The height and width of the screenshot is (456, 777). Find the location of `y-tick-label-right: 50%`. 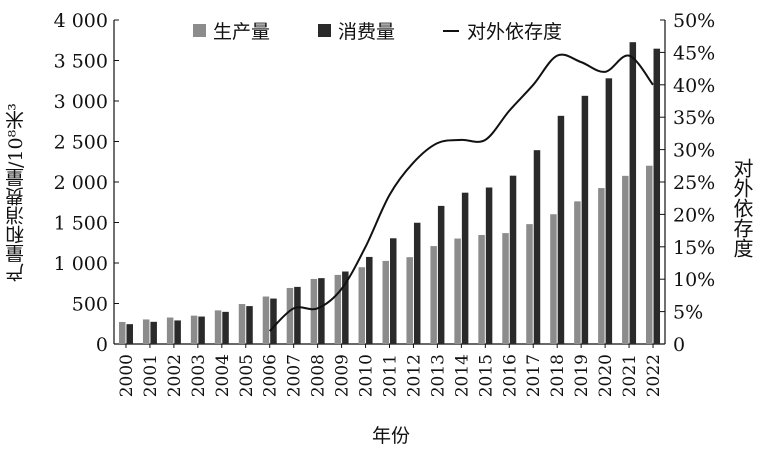

y-tick-label-right: 50% is located at coordinates (694, 21).